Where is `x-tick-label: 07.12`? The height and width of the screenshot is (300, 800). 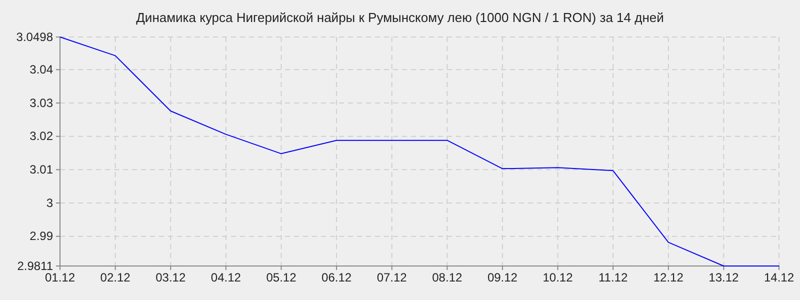
x-tick-label: 07.12 is located at coordinates (392, 277).